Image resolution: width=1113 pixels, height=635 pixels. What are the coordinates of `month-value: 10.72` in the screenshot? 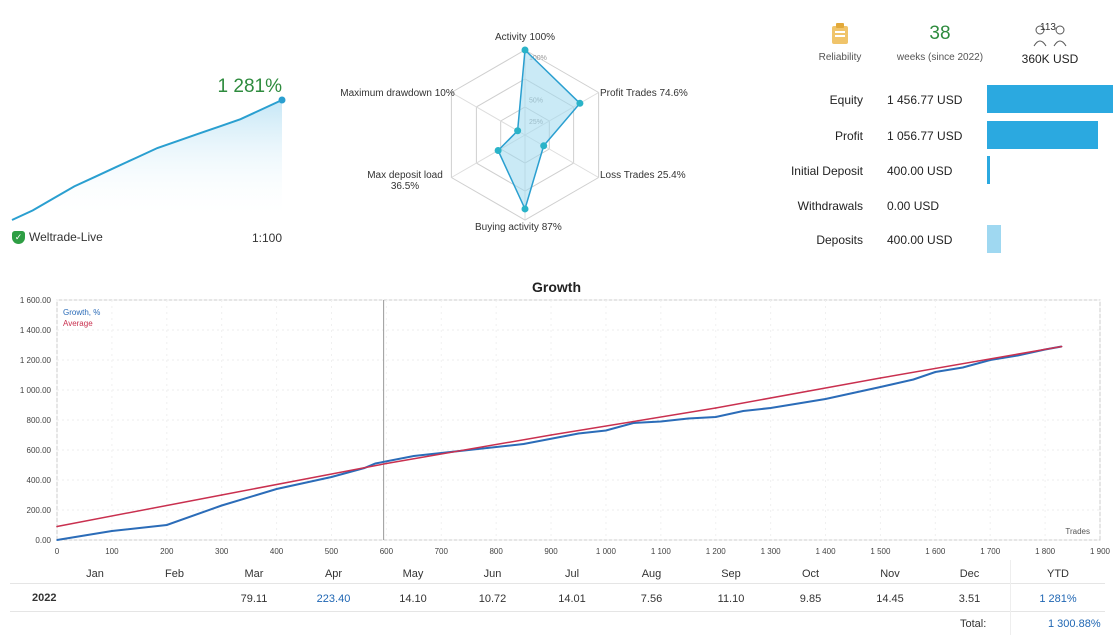 It's located at (492, 599).